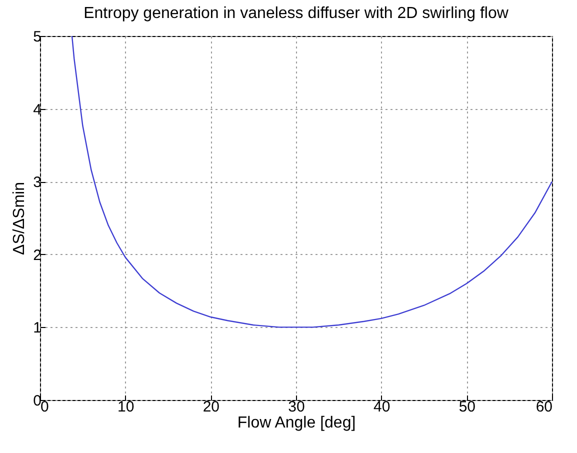 The height and width of the screenshot is (453, 577). I want to click on x-tick-label: 20, so click(211, 407).